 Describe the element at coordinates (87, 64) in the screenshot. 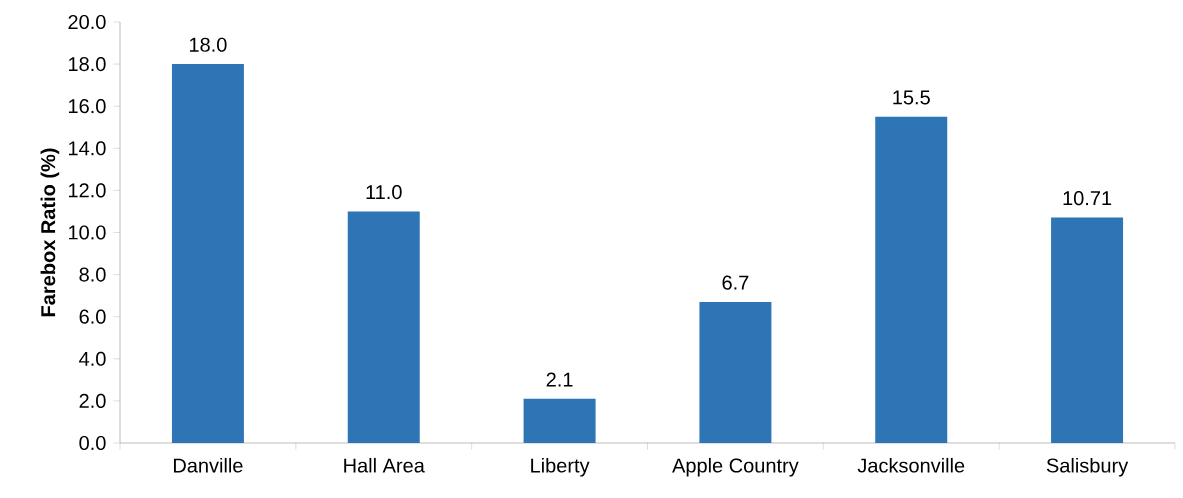

I see `y-tick-label: 18.0` at that location.